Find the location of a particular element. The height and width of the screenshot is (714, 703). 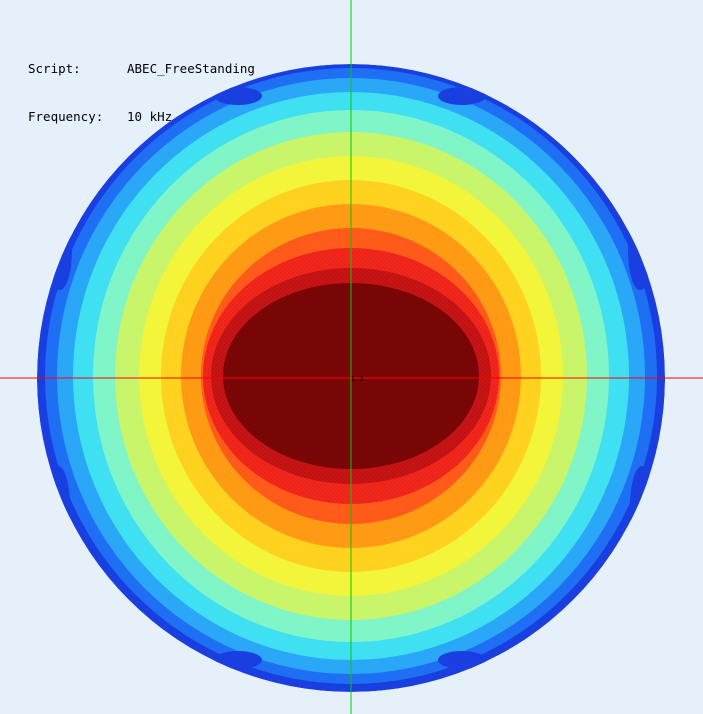

frequency-label: Frequency: is located at coordinates (66, 116).